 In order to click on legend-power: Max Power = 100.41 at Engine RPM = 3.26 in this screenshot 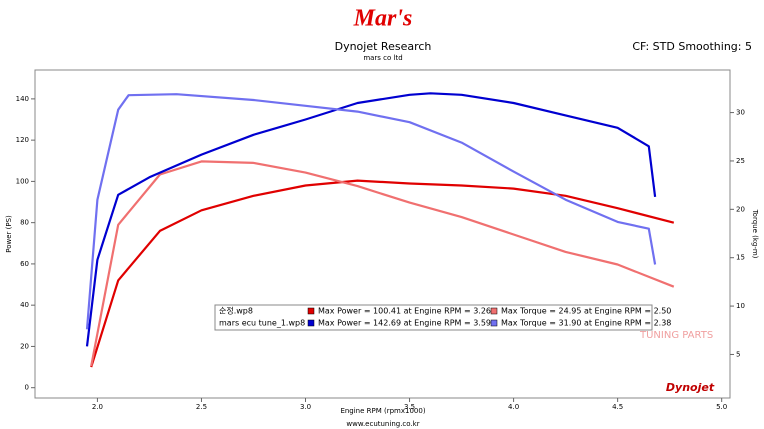, I will do `click(404, 311)`.